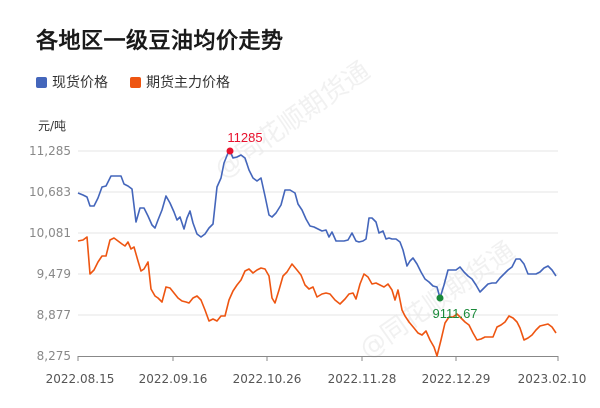  What do you see at coordinates (267, 379) in the screenshot?
I see `x-tick: 2022.10.26` at bounding box center [267, 379].